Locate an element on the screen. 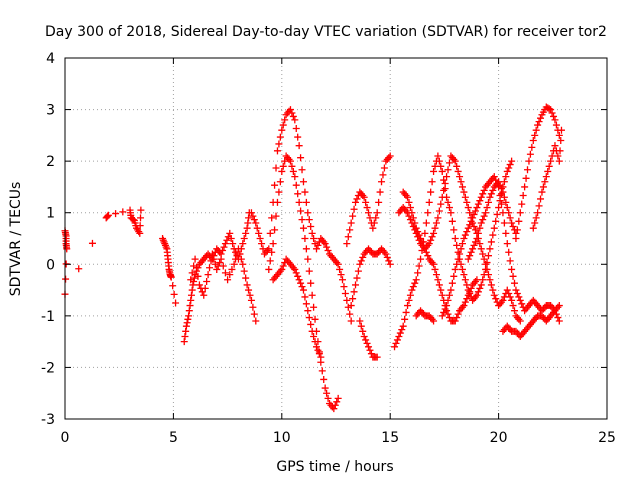 The width and height of the screenshot is (640, 480). y-tick-label: 4 is located at coordinates (50, 59).